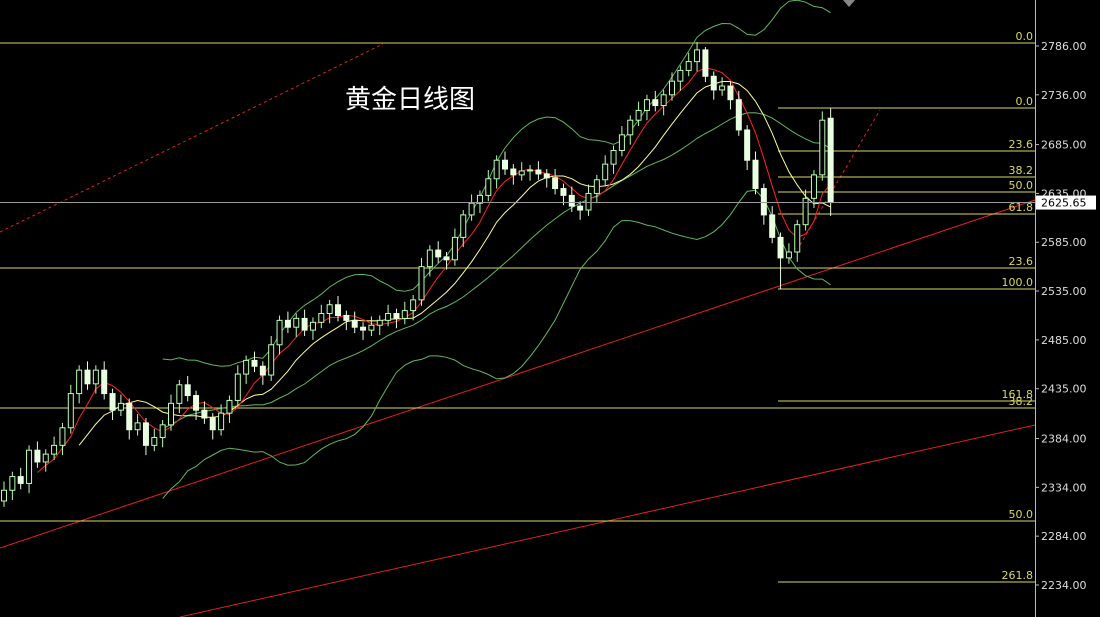  What do you see at coordinates (849, 3) in the screenshot?
I see `scroll-marker` at bounding box center [849, 3].